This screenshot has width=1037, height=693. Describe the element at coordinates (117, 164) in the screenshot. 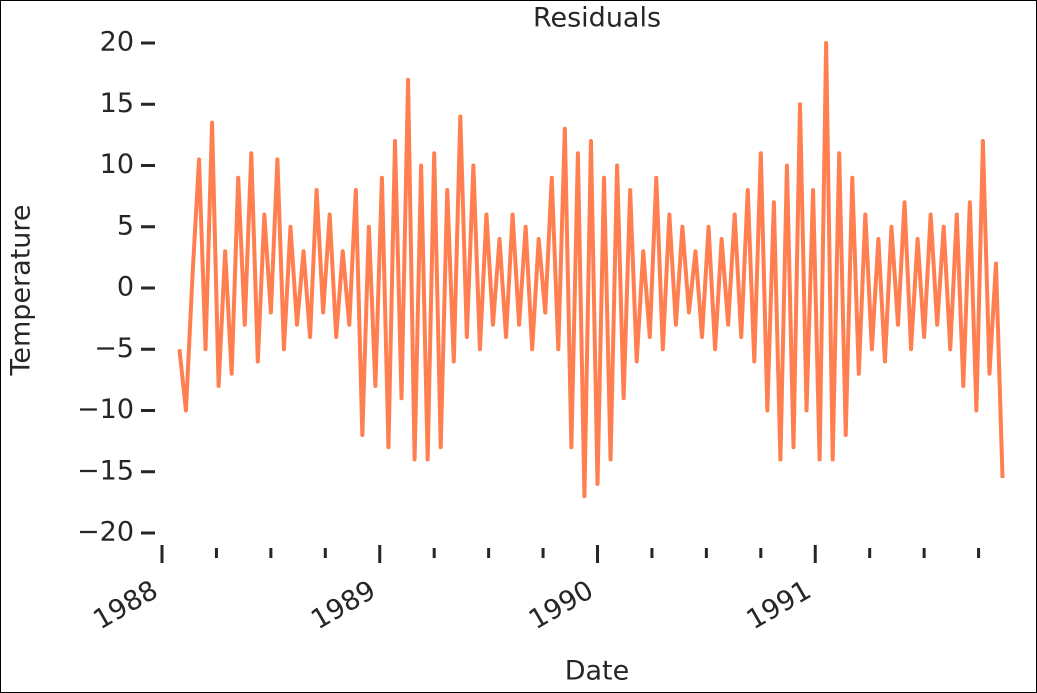

I see `y-tick-label: 10` at that location.